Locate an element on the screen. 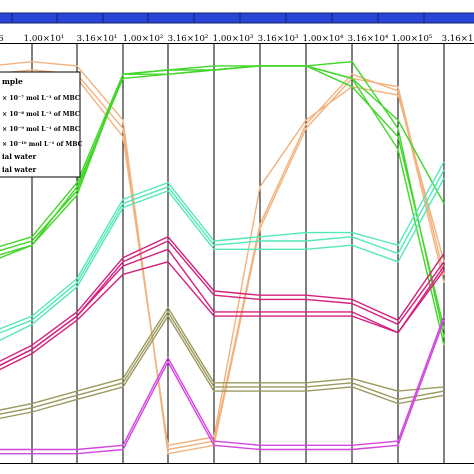  legend-entry: × 10⁻¹⁰ mol L⁻¹ of MBC is located at coordinates (42, 144).